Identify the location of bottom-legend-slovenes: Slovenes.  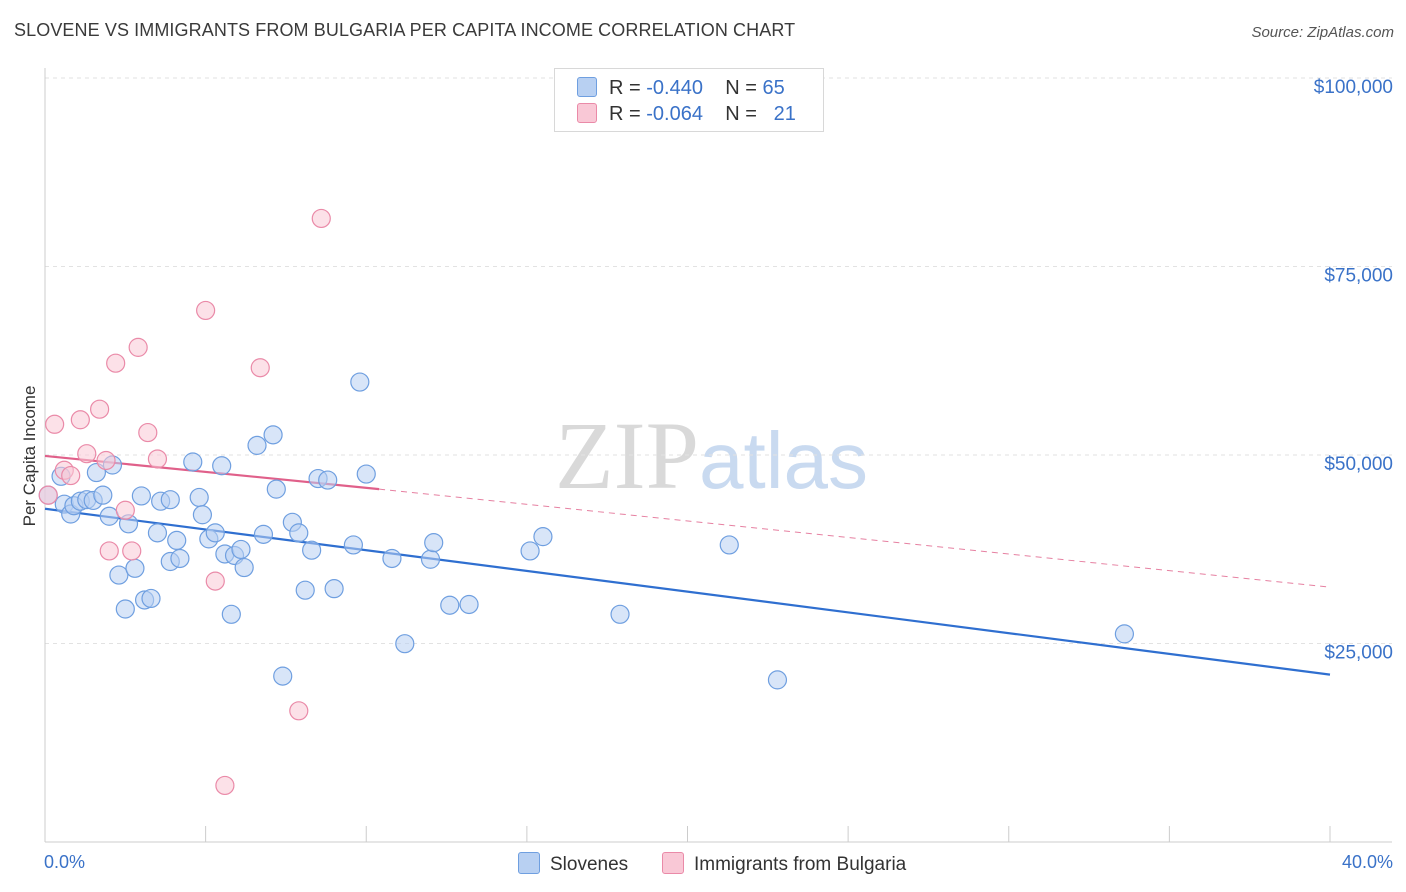
(573, 864).